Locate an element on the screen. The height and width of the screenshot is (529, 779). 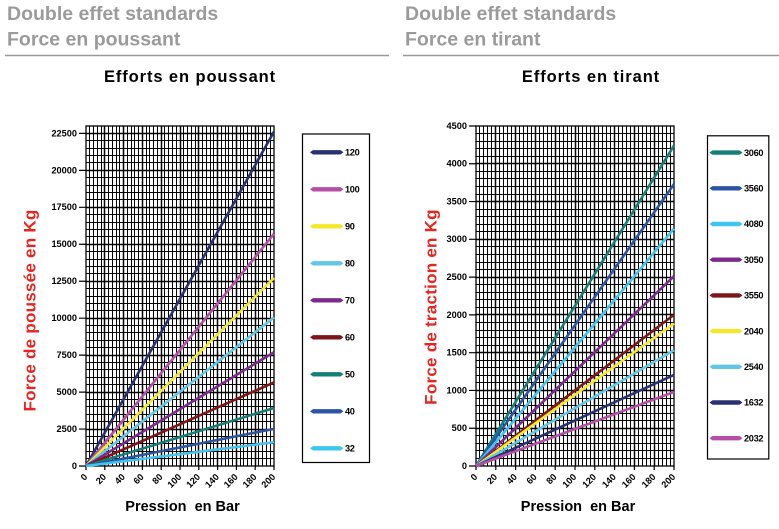
svg-text: 2540 is located at coordinates (753, 367).